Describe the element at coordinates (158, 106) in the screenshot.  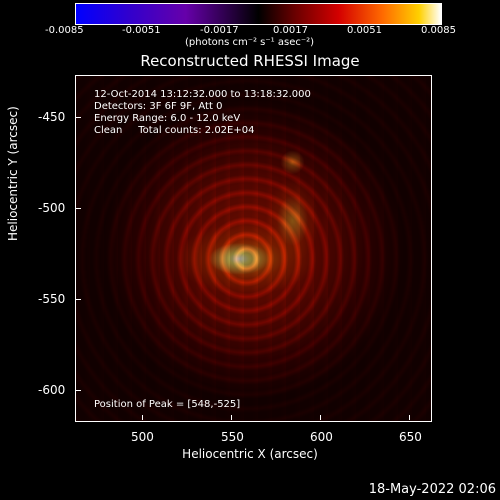
I see `detectors: Detectors: 3F 6F 9F, Att 0` at that location.